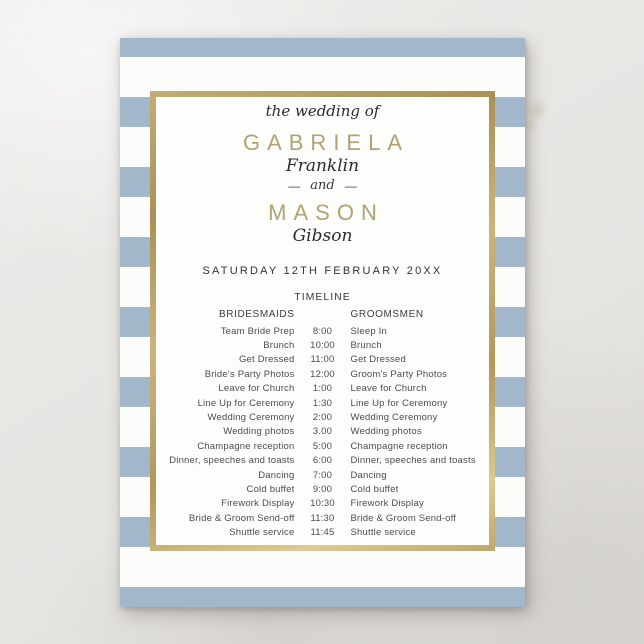 The width and height of the screenshot is (644, 644). I want to click on timeline-row: Firework Display 10:30 Firework Display, so click(322, 504).